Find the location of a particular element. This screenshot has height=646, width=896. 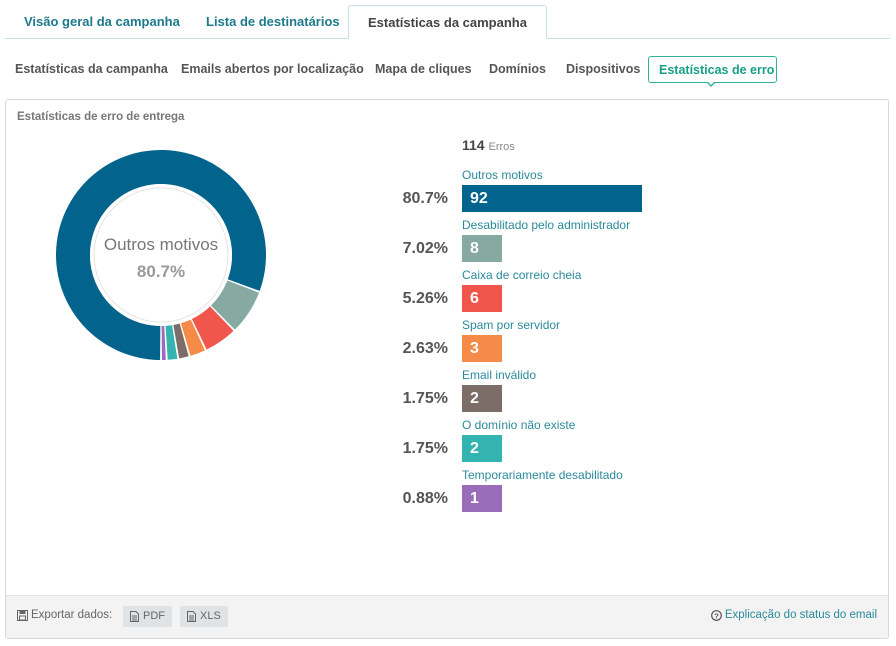

save-icon is located at coordinates (22, 615).